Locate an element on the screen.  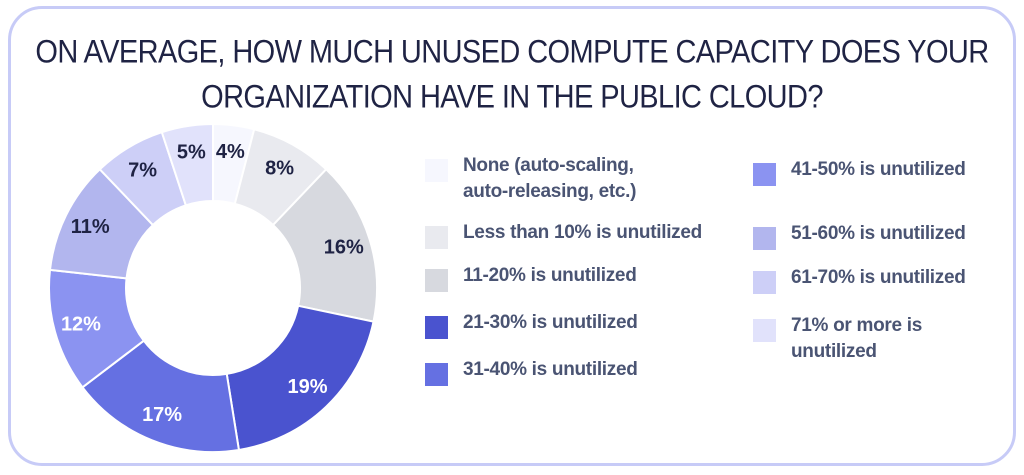
legend-item-31-40: 31-40% is unutilized is located at coordinates (575, 371).